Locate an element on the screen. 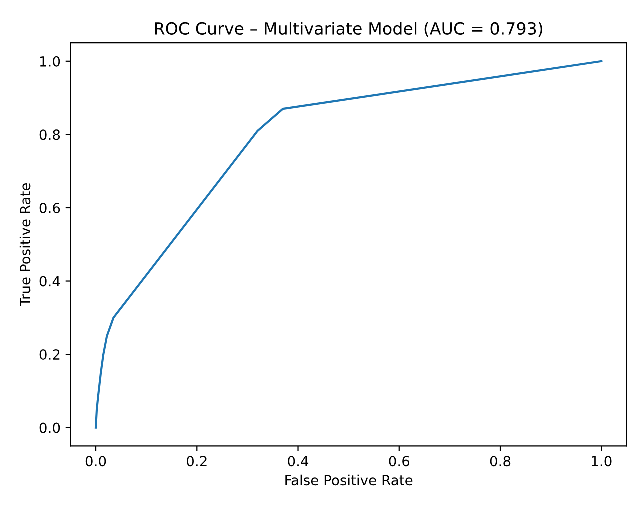 The image size is (643, 507). x-tick-label: 0.6 is located at coordinates (399, 461).